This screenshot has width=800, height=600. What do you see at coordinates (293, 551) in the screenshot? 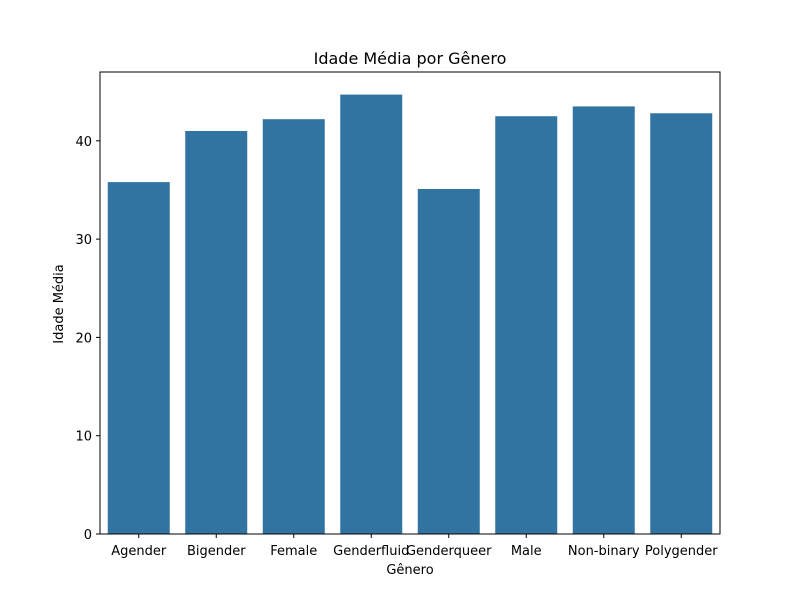
I see `x-tick-label: Female` at bounding box center [293, 551].